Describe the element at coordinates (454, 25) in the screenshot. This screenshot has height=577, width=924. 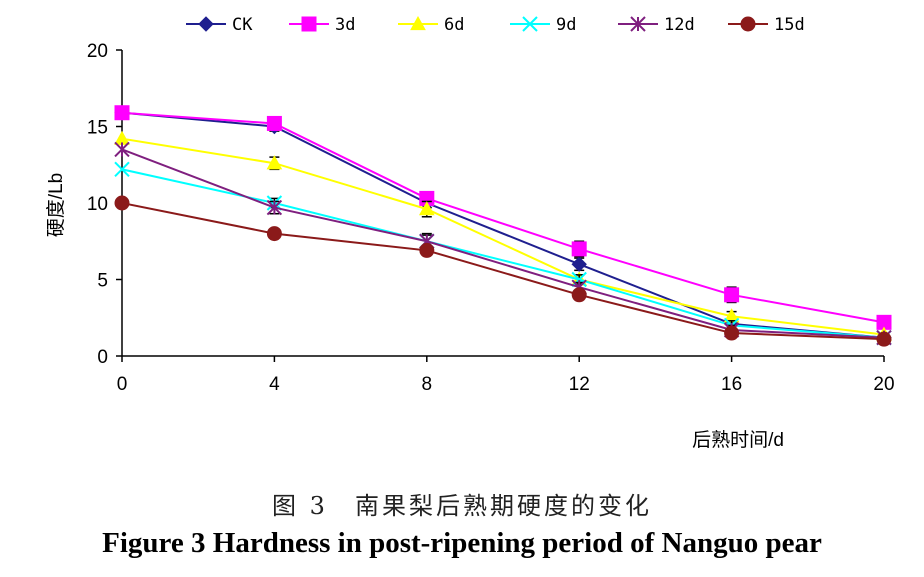
I see `legend-label: 6d` at that location.